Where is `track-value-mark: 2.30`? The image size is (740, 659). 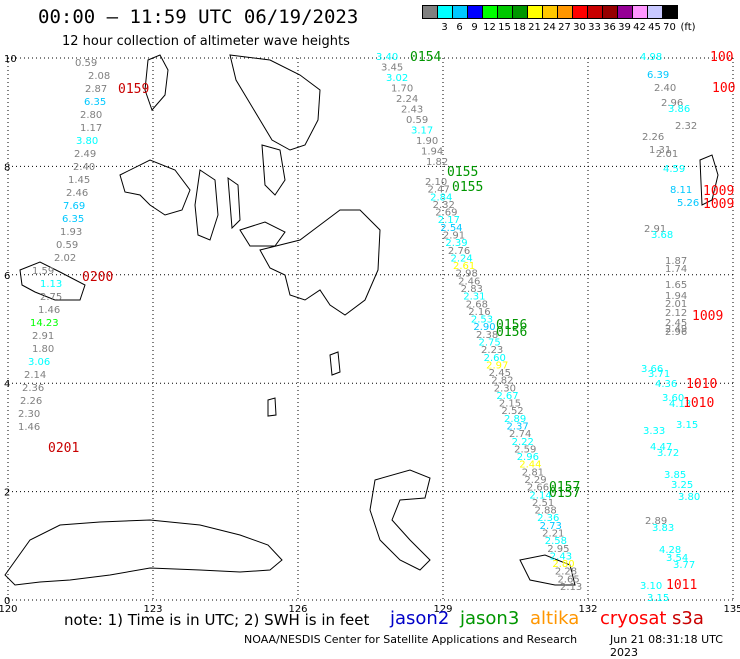 track-value-mark: 2.30 is located at coordinates (505, 388).